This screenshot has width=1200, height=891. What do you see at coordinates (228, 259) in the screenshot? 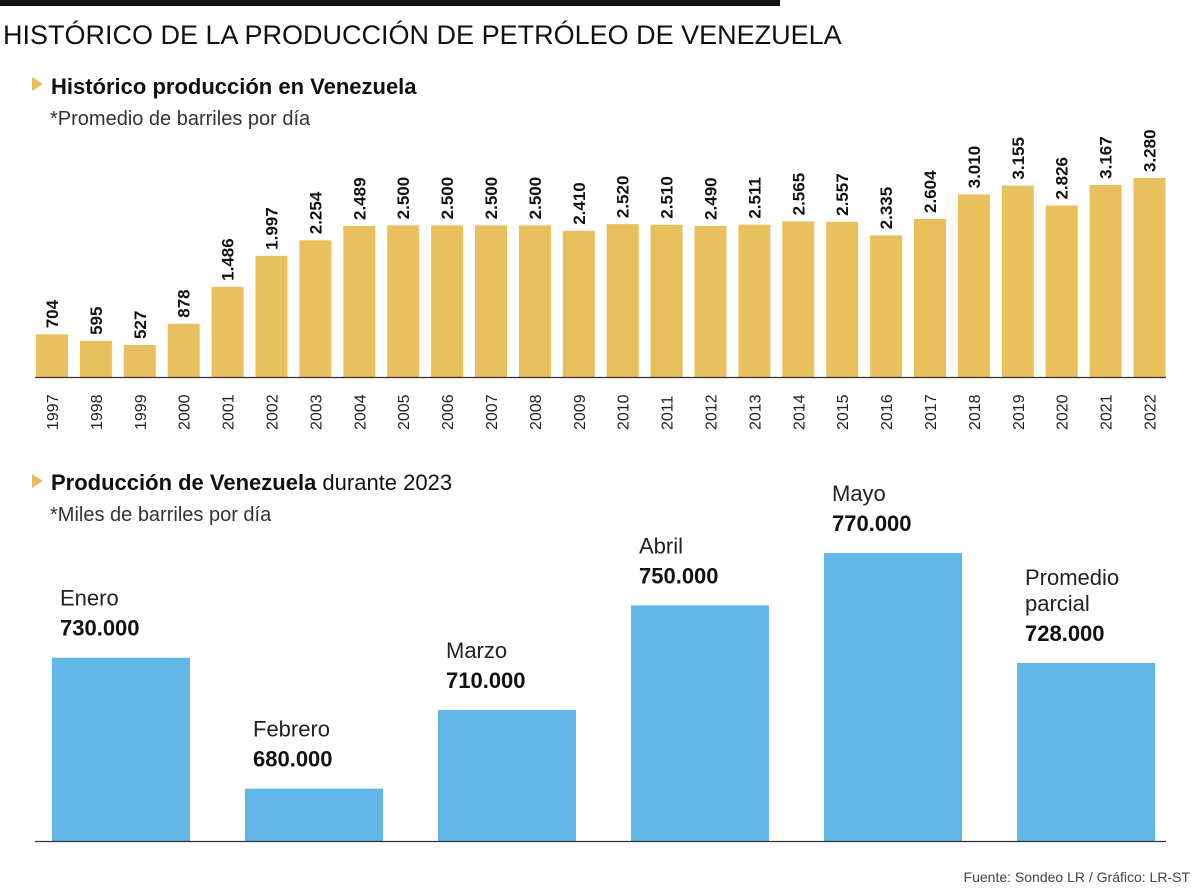
I see `value-label: 1.486` at bounding box center [228, 259].